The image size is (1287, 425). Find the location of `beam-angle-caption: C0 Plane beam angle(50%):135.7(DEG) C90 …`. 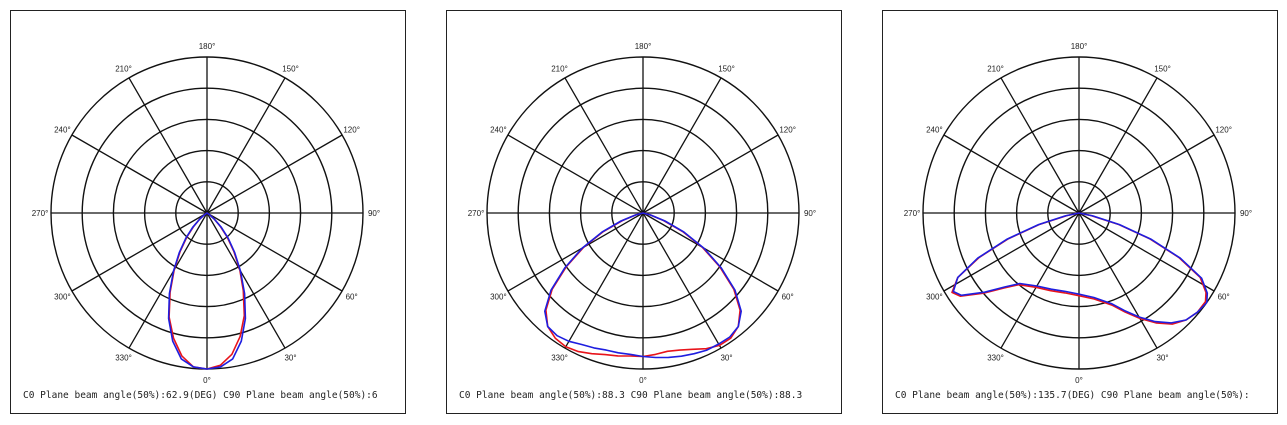

beam-angle-caption: C0 Plane beam angle(50%):135.7(DEG) C90 … is located at coordinates (1072, 395).